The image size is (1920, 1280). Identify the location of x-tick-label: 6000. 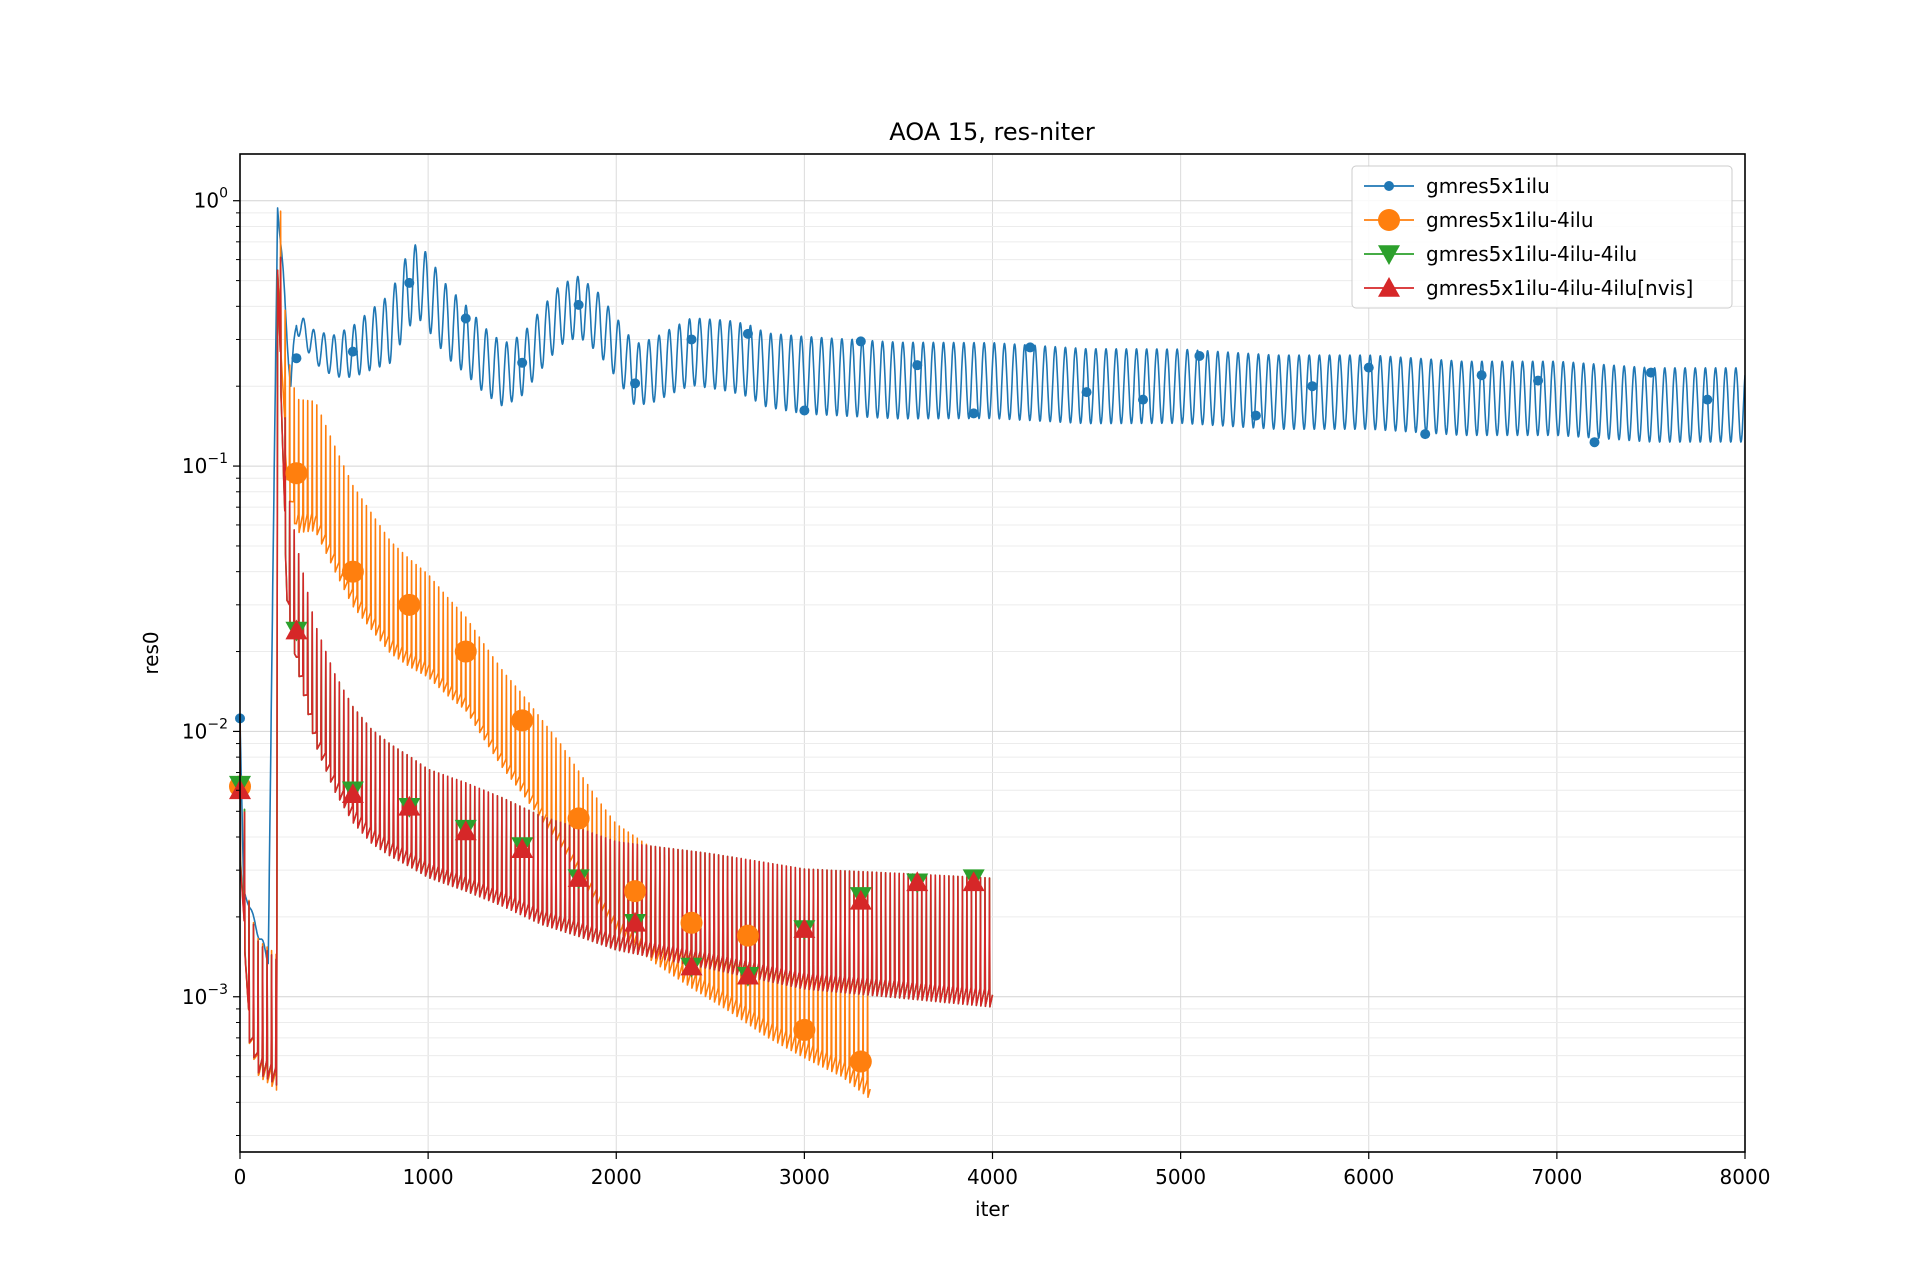
(1368, 1177).